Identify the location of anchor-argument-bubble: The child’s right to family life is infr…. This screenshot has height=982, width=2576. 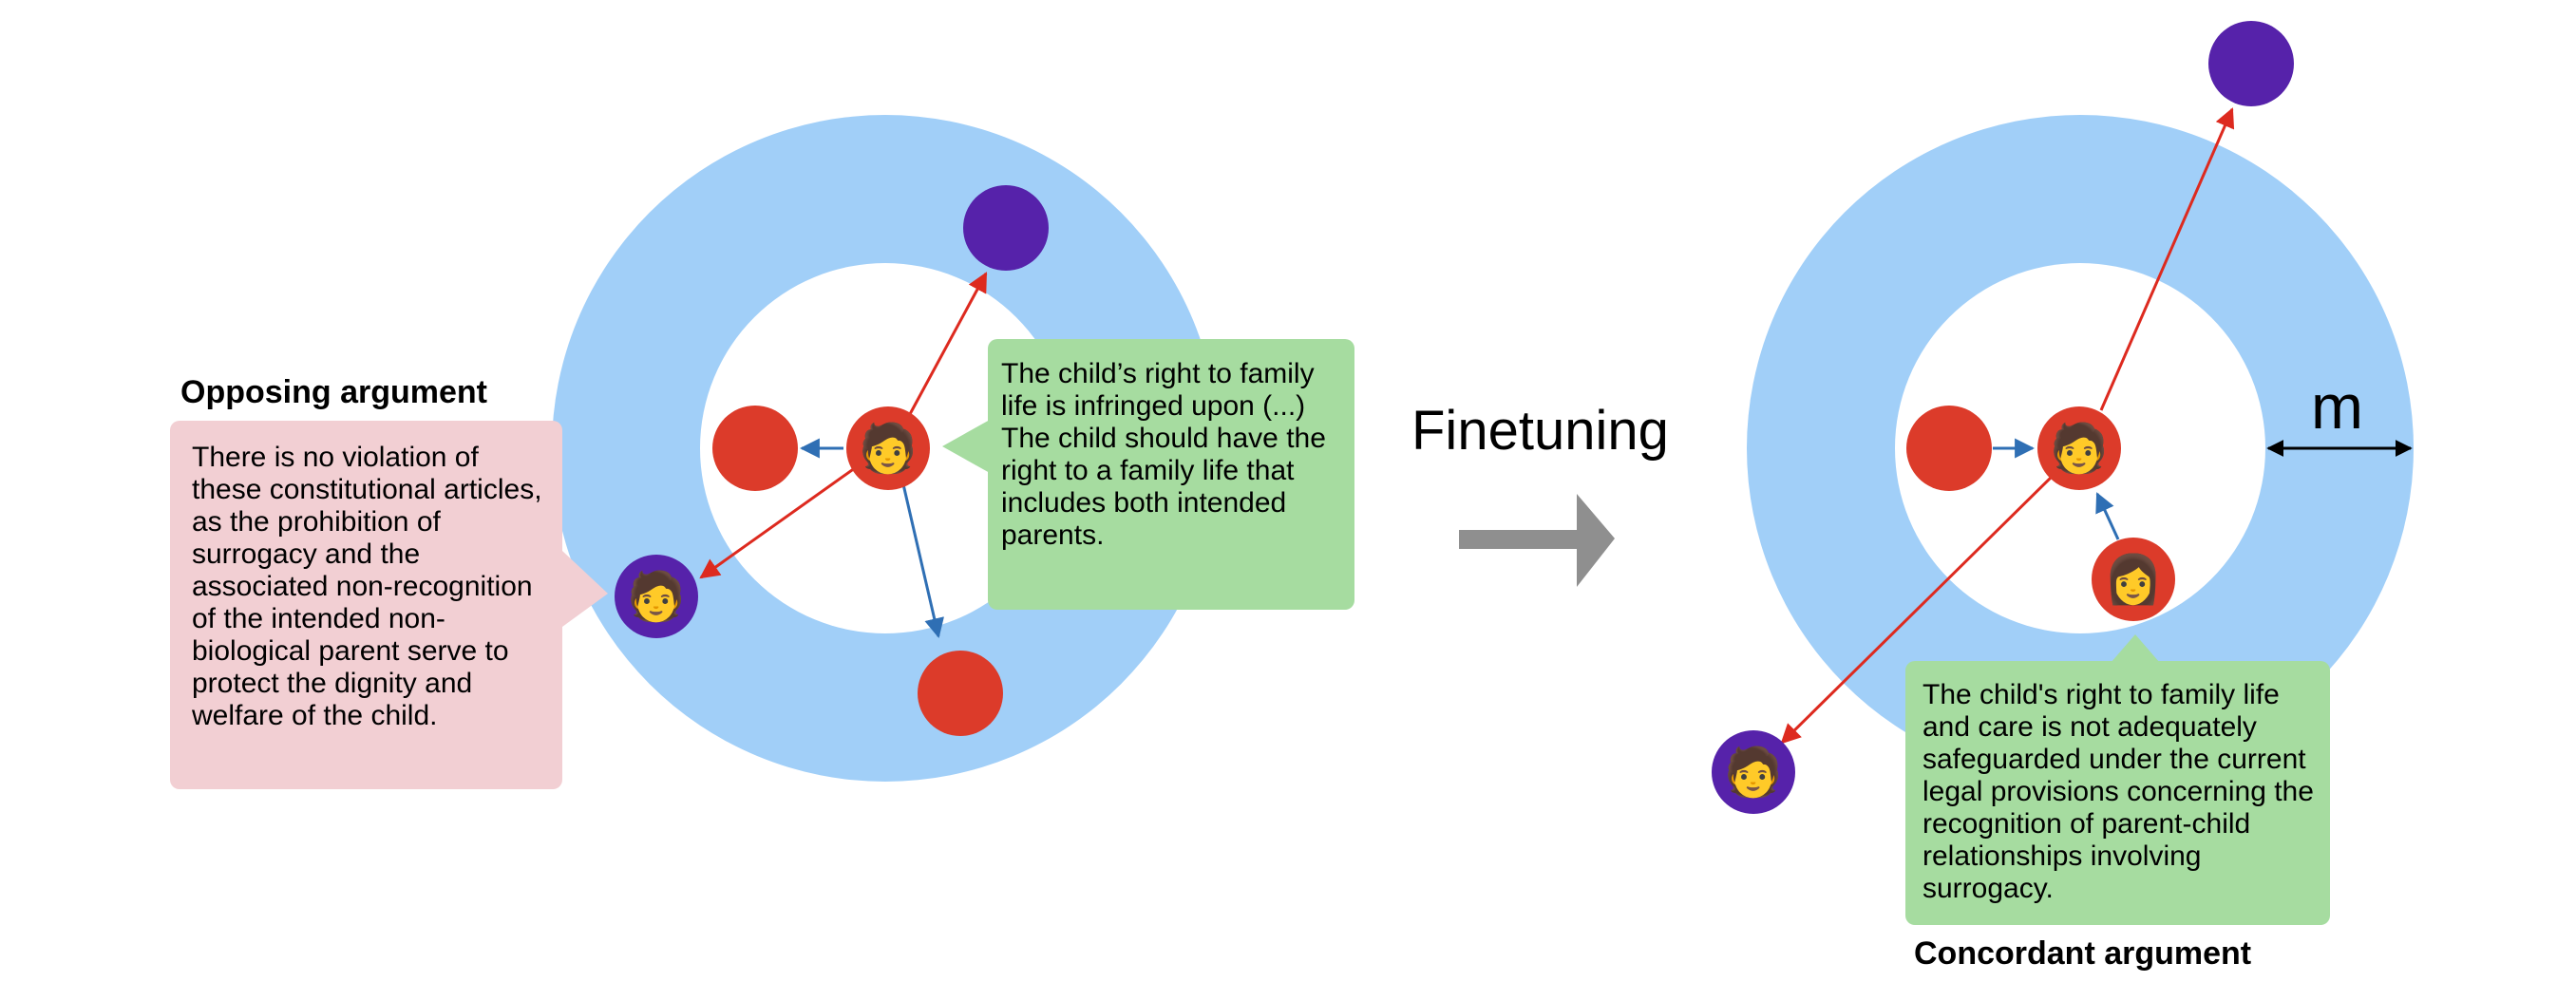
(1171, 474).